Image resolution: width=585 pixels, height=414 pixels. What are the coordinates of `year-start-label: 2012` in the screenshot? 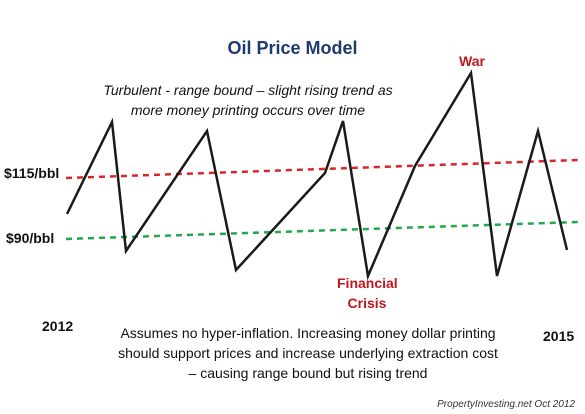 It's located at (58, 326).